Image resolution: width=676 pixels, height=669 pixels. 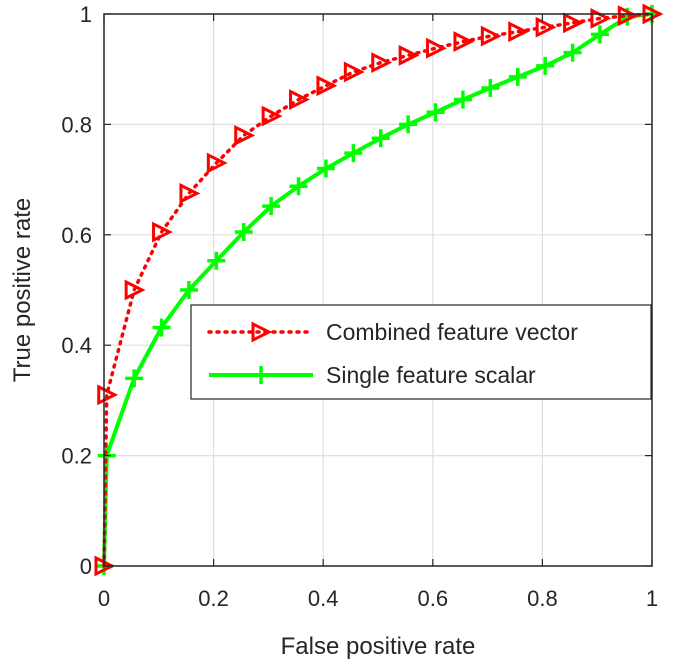 I want to click on x-tick-label: 0.2, so click(x=213, y=598).